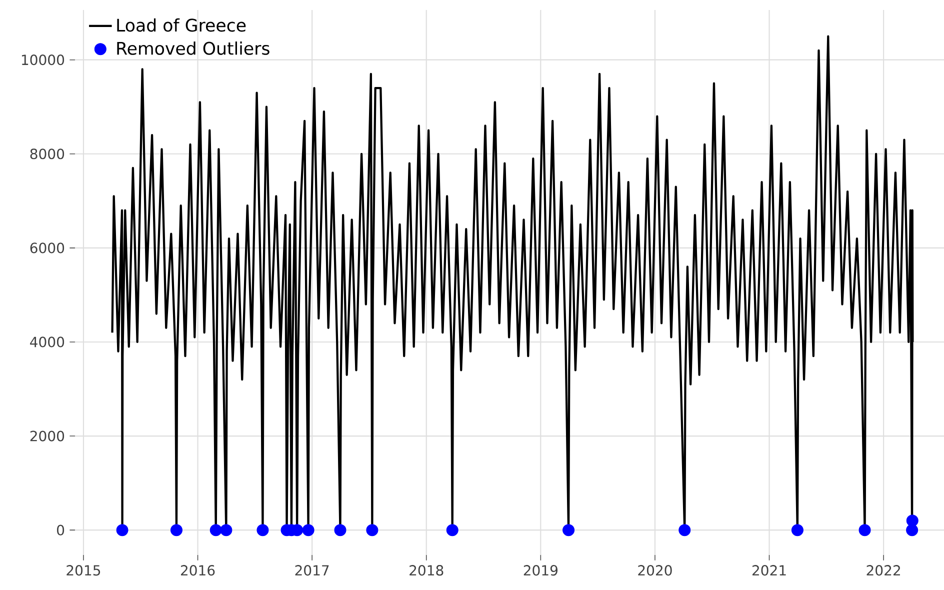 The height and width of the screenshot is (590, 944). What do you see at coordinates (47, 248) in the screenshot?
I see `y-tick-label: 6000` at bounding box center [47, 248].